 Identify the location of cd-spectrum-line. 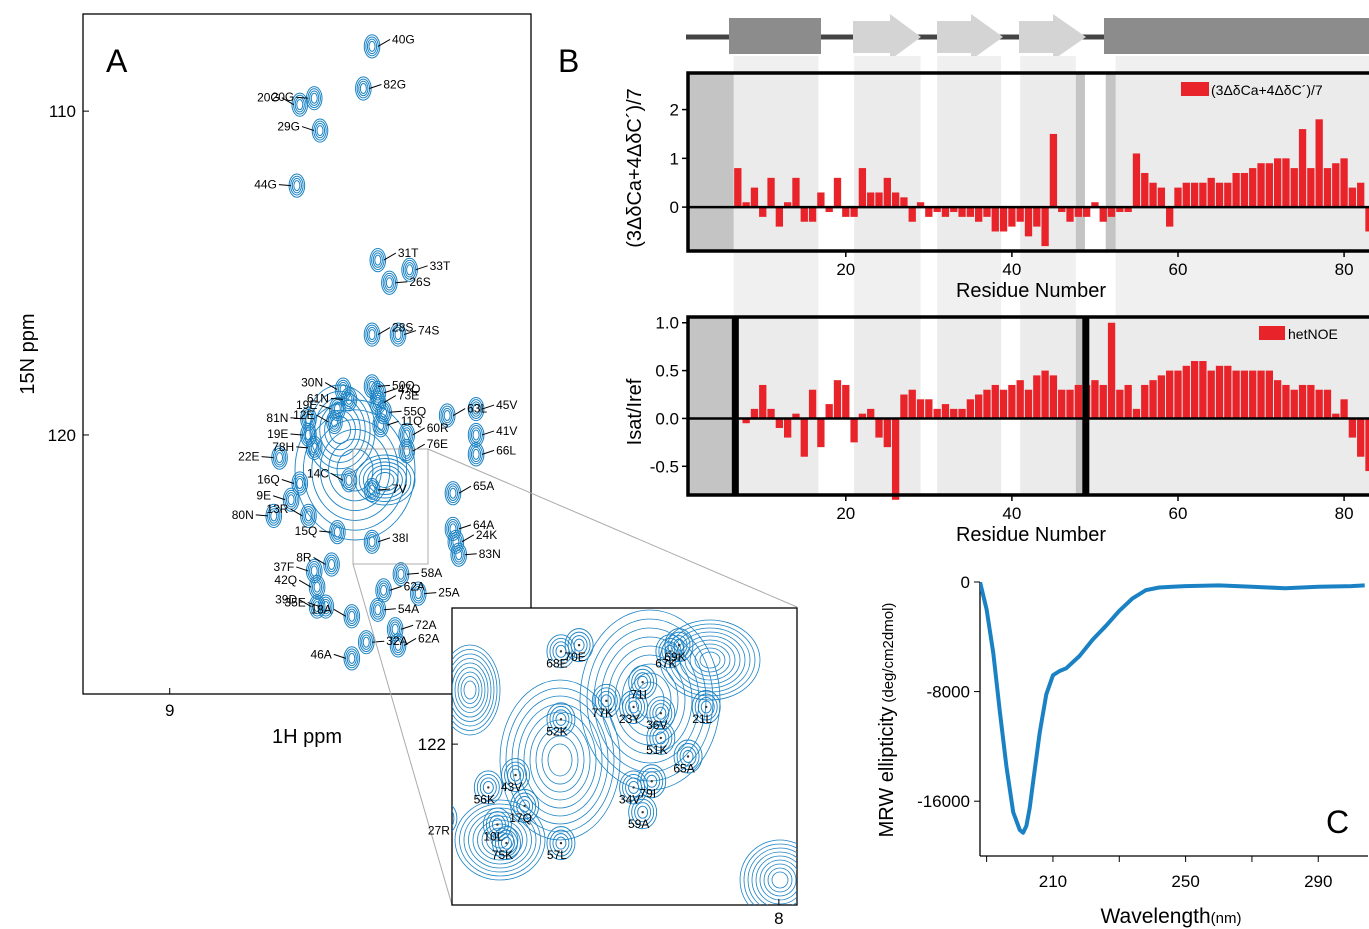
(1172, 708).